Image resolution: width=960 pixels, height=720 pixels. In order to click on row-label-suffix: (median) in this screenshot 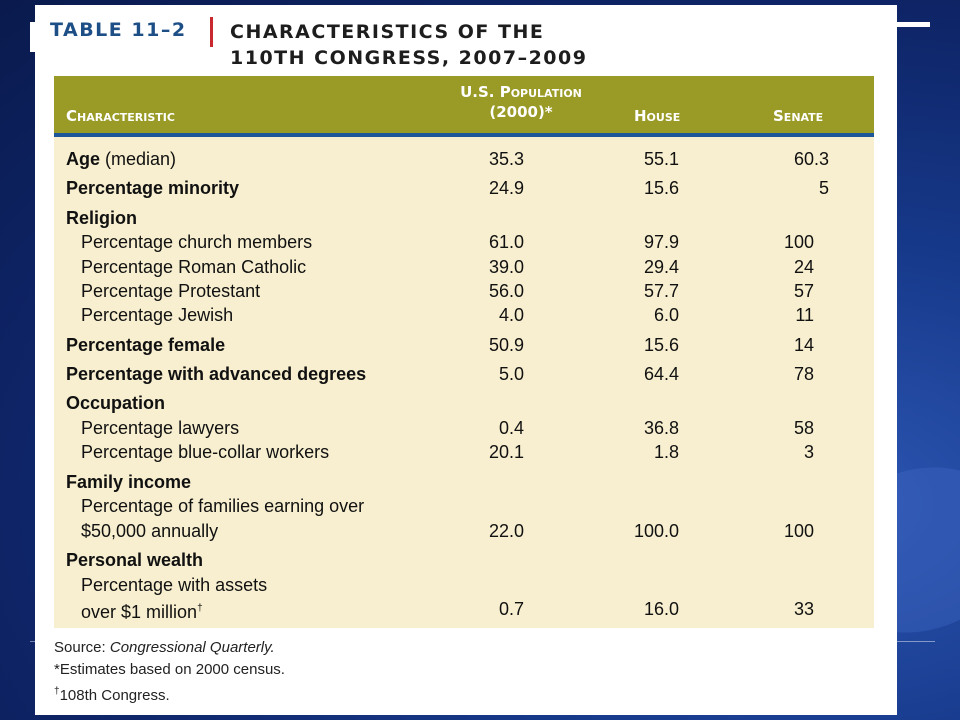, I will do `click(138, 159)`.